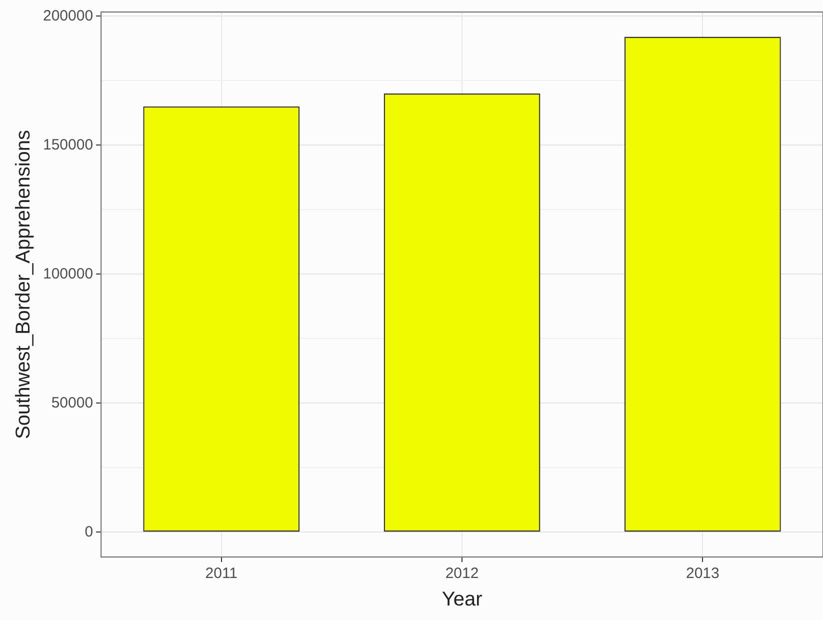 This screenshot has width=823, height=620. What do you see at coordinates (703, 573) in the screenshot?
I see `x-tick-label: 2013` at bounding box center [703, 573].